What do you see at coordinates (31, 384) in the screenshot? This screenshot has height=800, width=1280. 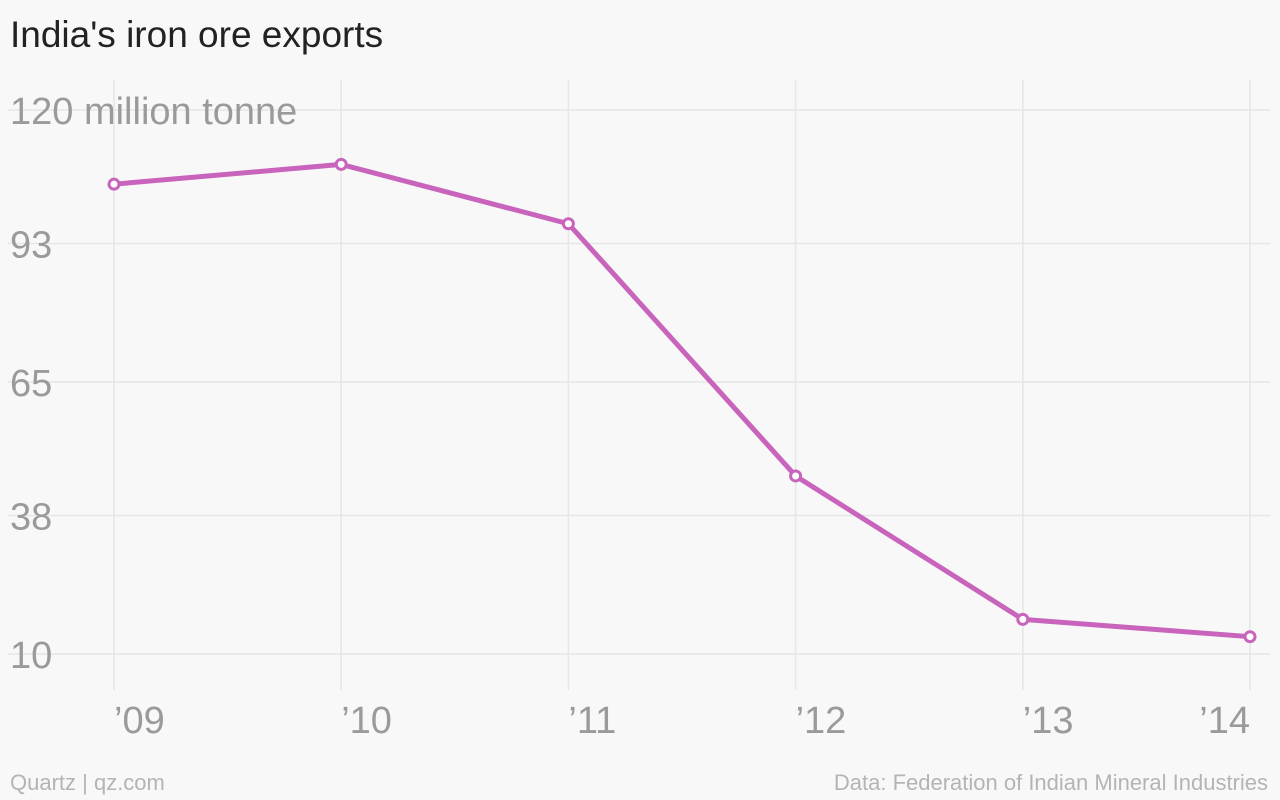 I see `y-tick-label: 65` at bounding box center [31, 384].